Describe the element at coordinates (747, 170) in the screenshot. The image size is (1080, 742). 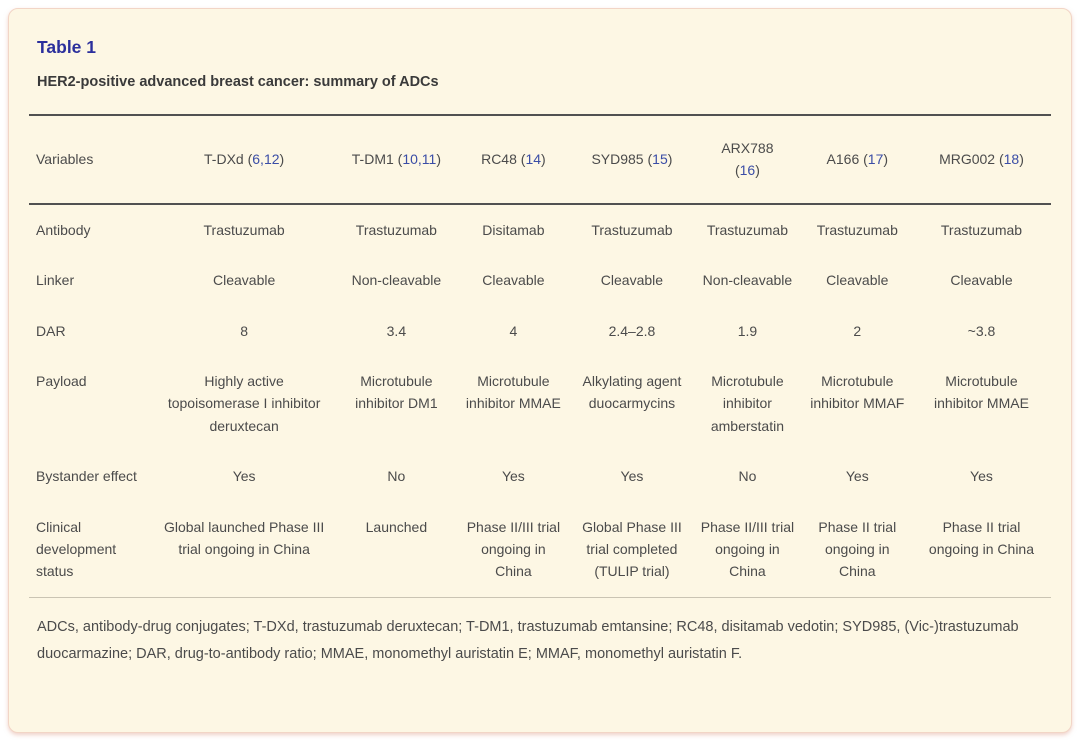
I see `citation-link: 16` at that location.